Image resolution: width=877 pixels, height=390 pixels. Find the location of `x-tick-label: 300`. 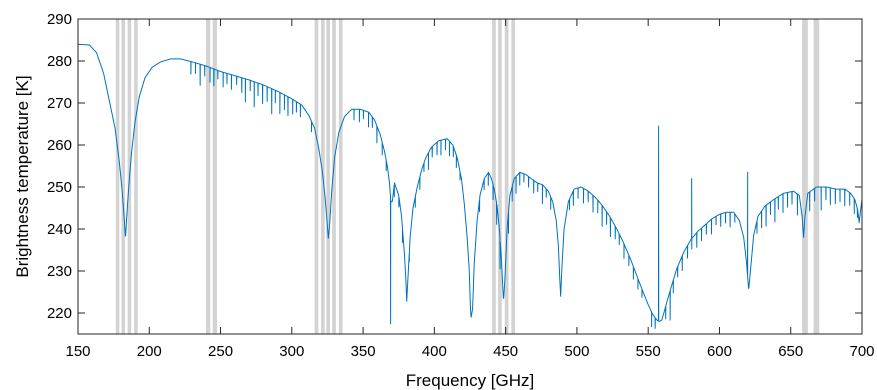

x-tick-label: 300 is located at coordinates (291, 351).